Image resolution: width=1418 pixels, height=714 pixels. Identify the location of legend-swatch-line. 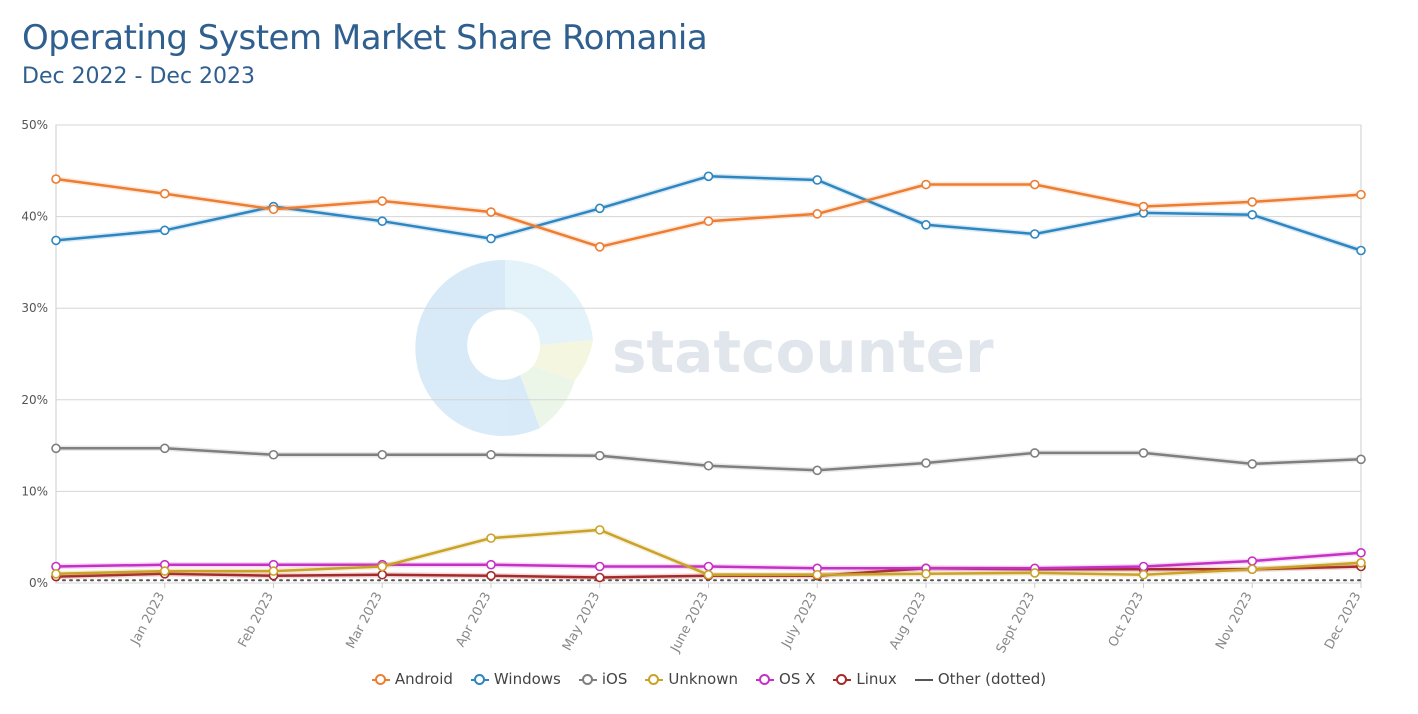
(923, 679).